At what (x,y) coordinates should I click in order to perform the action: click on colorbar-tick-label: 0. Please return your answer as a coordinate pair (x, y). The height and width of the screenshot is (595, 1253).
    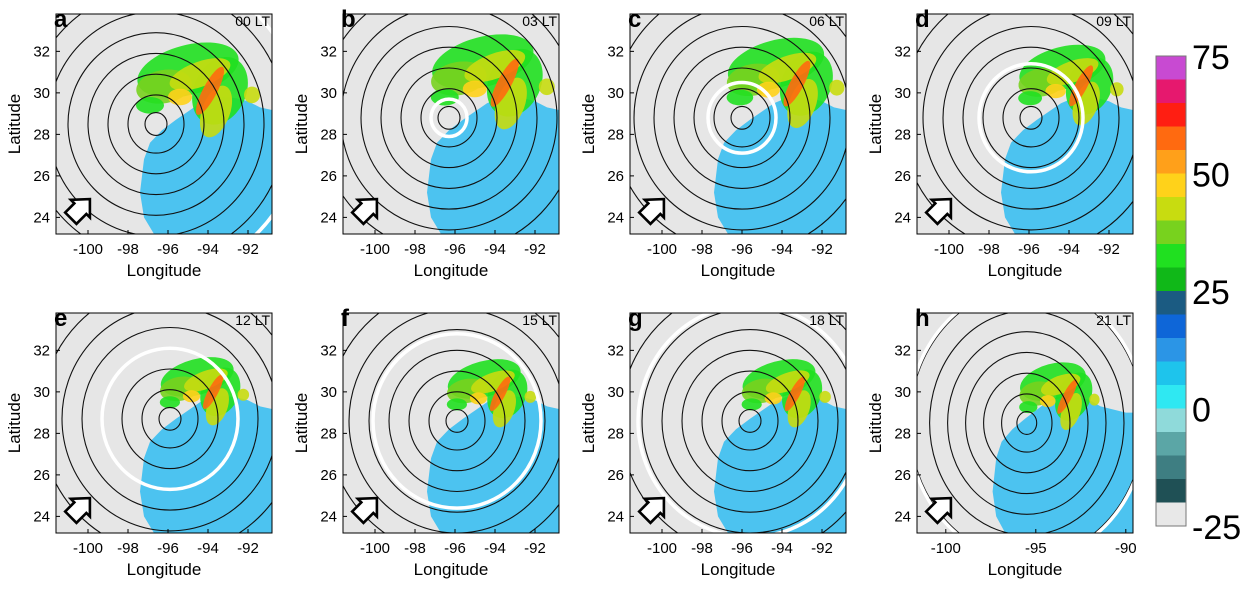
    Looking at the image, I should click on (1201, 411).